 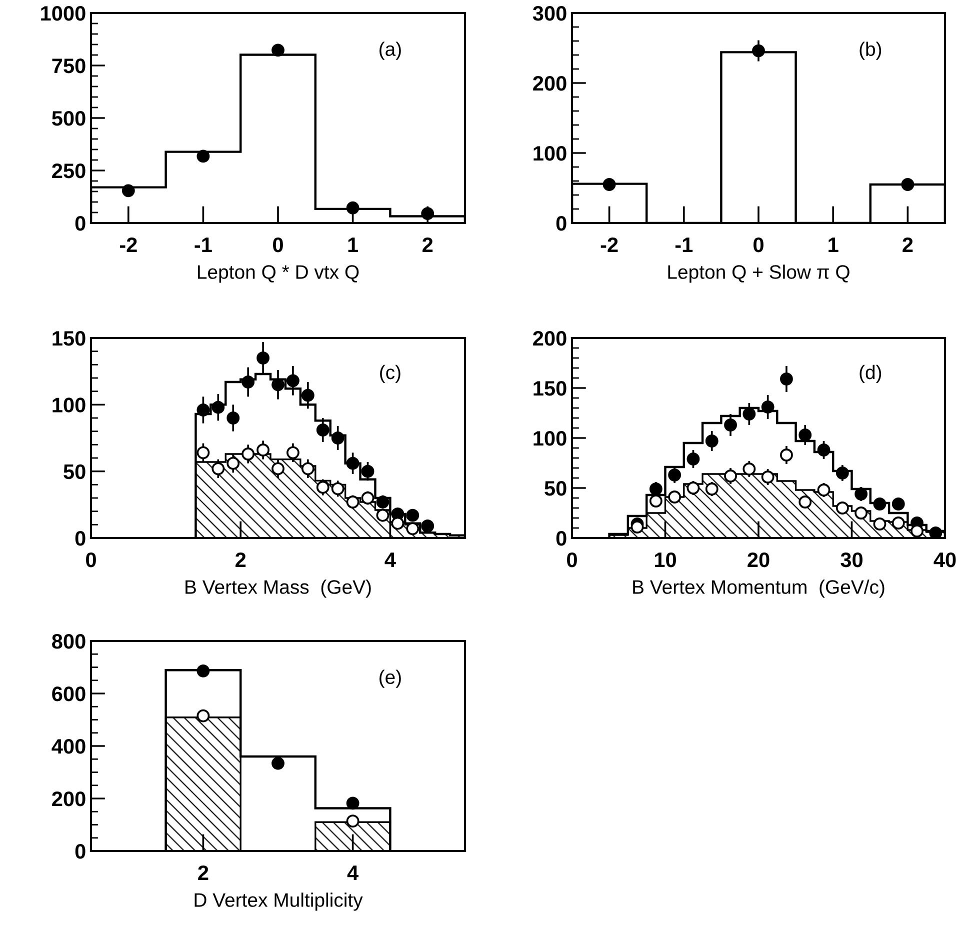 What do you see at coordinates (278, 901) in the screenshot?
I see `x-axis-title: D Vertex Multiplicity` at bounding box center [278, 901].